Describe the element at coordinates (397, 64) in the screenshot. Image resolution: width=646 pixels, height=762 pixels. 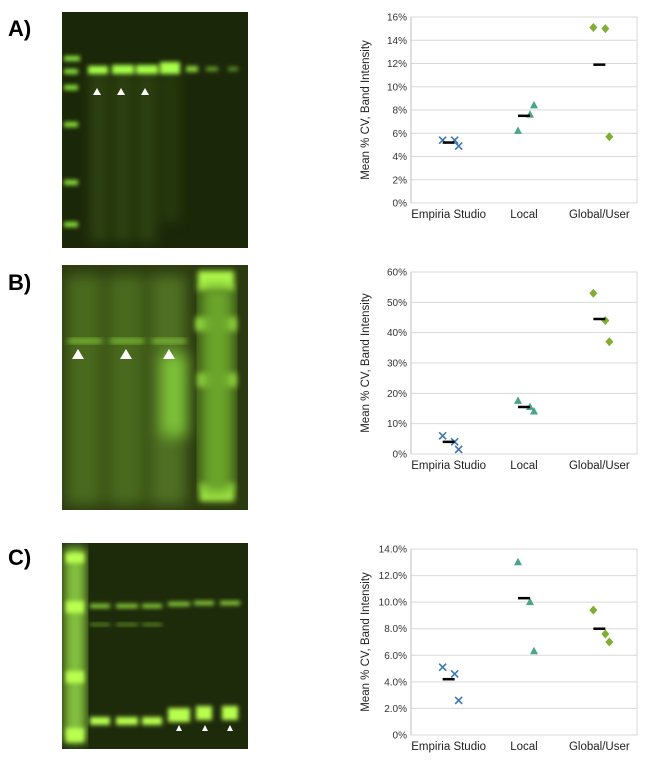
I see `y-tick-label: 12%` at that location.